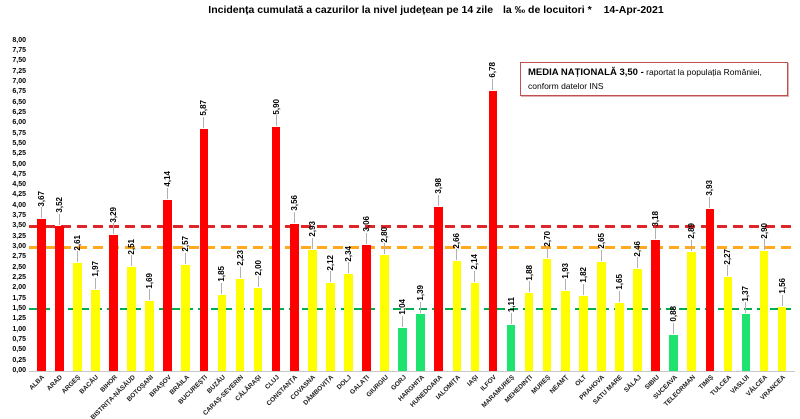 The width and height of the screenshot is (800, 419). Describe the element at coordinates (746, 293) in the screenshot. I see `bar-value-label: 1,37` at that location.